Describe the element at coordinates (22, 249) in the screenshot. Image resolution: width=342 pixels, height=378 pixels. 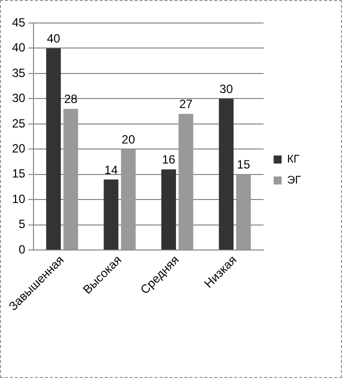
I see `y-tick-label: 0` at that location.